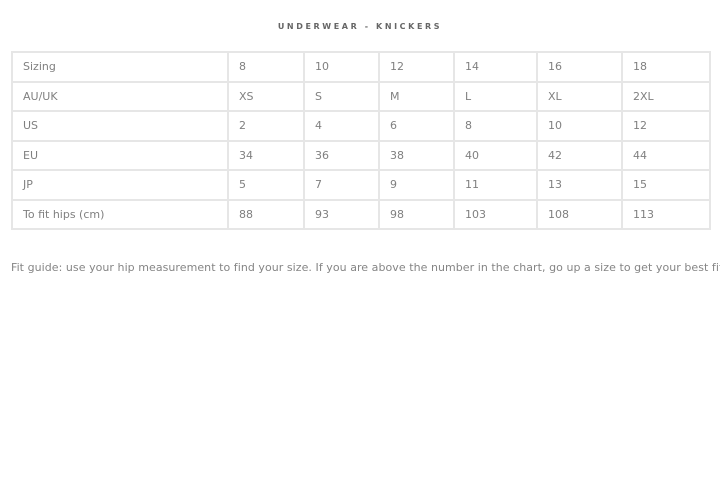 Image resolution: width=720 pixels, height=480 pixels. Describe the element at coordinates (666, 185) in the screenshot. I see `table-cell: 15` at that location.